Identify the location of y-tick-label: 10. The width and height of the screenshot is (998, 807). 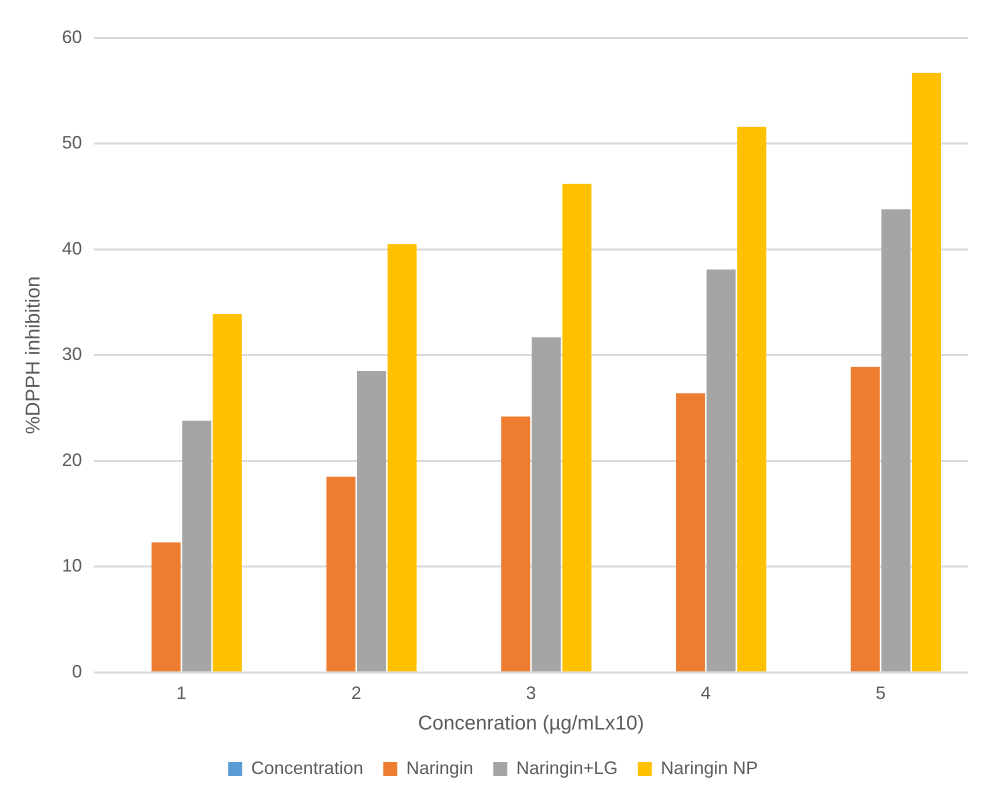
(72, 566).